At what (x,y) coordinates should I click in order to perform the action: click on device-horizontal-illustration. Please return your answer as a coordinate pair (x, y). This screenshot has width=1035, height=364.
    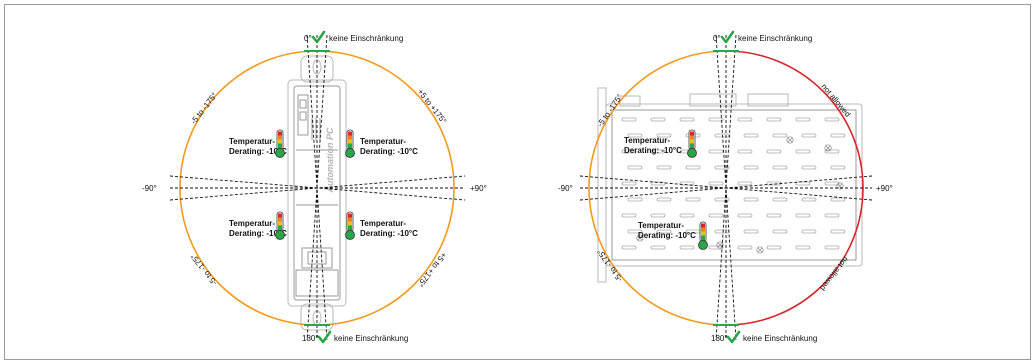
    Looking at the image, I should click on (730, 185).